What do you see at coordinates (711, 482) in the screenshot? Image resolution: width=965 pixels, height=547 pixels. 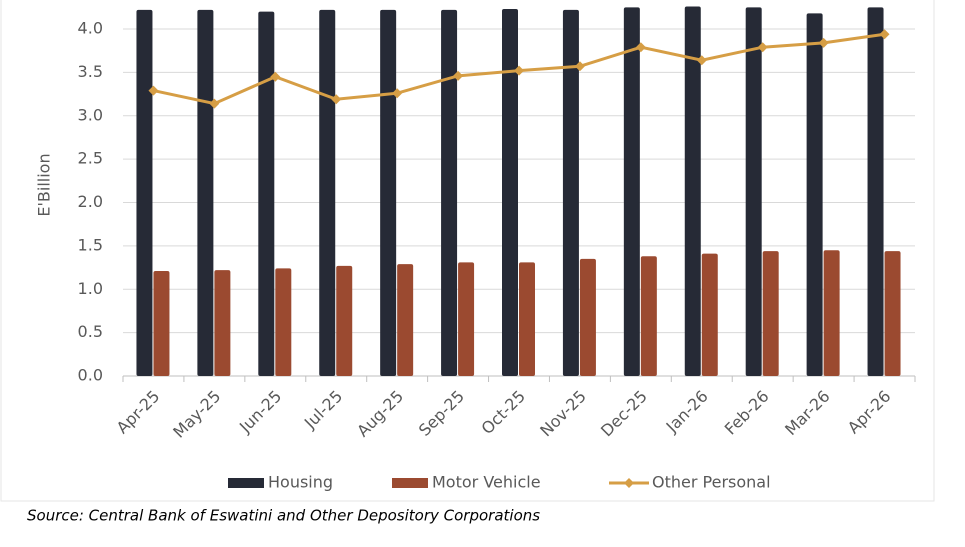 I see `legend-label: Other Personal` at bounding box center [711, 482].